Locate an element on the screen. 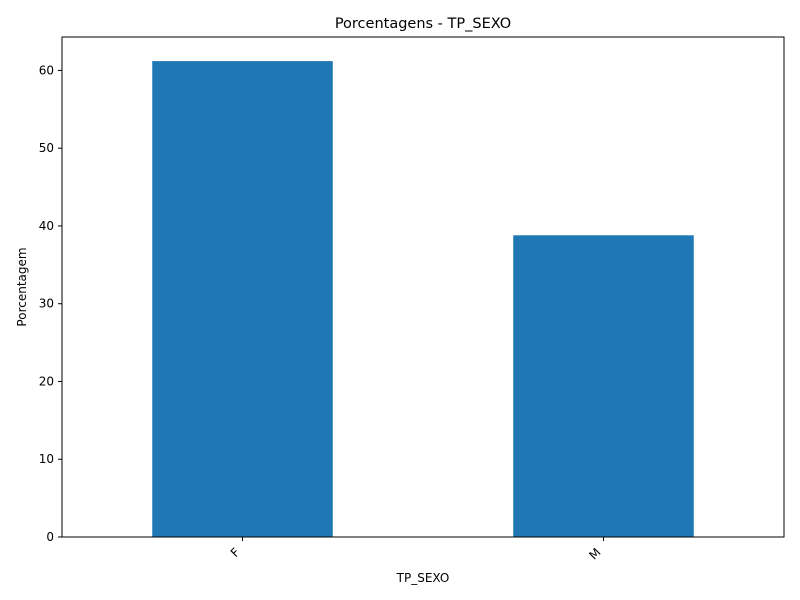  y-tick-label-30: 30 is located at coordinates (46, 304).